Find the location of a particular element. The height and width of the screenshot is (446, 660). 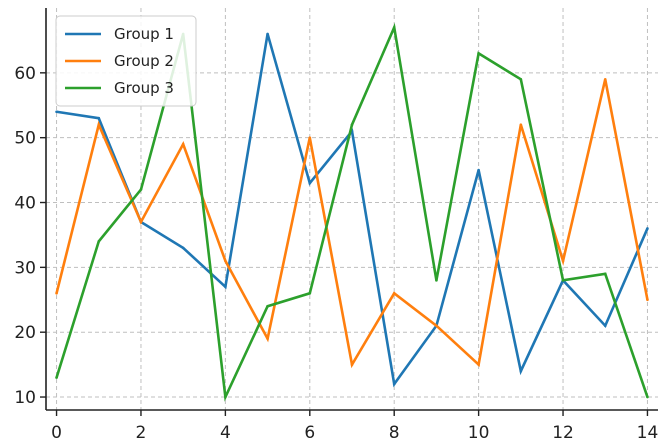

legend: Group 1 Group 2 Group 3 is located at coordinates (126, 61).